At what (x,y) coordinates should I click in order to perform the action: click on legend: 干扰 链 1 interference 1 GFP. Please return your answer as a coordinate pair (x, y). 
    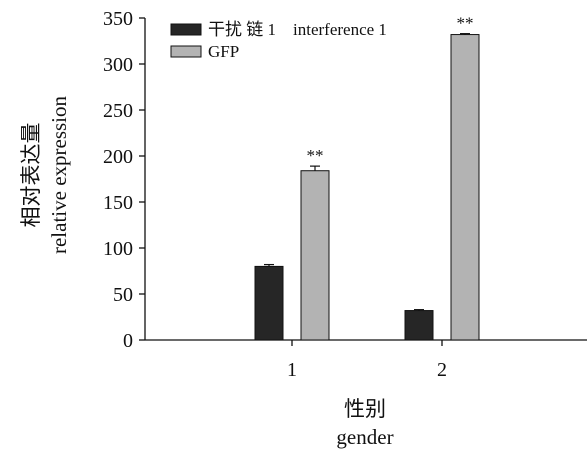
    Looking at the image, I should click on (278, 40).